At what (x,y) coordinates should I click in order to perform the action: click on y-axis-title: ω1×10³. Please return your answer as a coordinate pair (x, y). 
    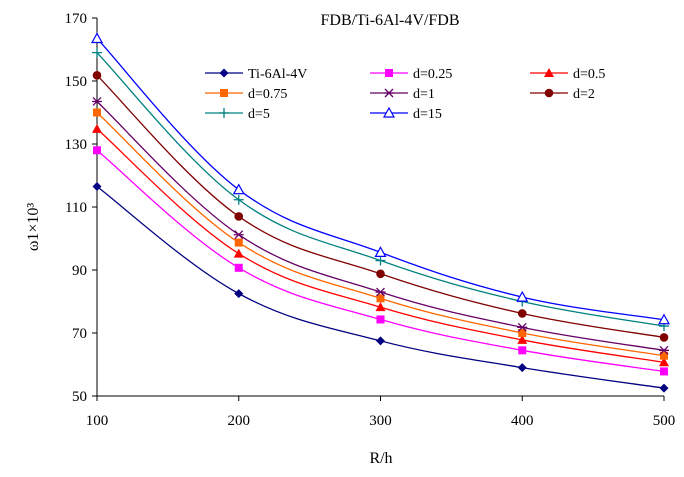
    Looking at the image, I should click on (33, 227).